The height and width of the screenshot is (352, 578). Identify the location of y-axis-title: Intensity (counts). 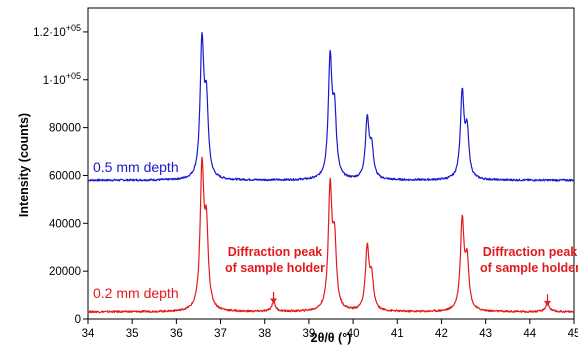
(24, 165).